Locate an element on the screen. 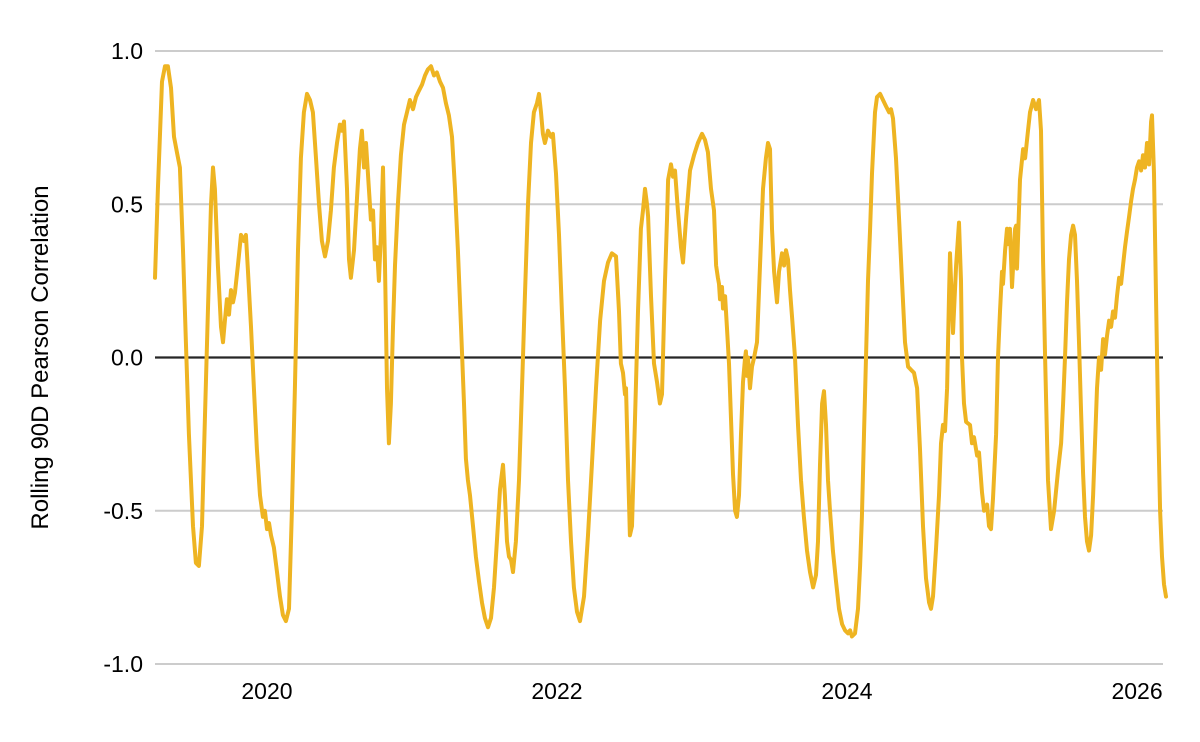  x-tick-label: 2026 is located at coordinates (1136, 691).